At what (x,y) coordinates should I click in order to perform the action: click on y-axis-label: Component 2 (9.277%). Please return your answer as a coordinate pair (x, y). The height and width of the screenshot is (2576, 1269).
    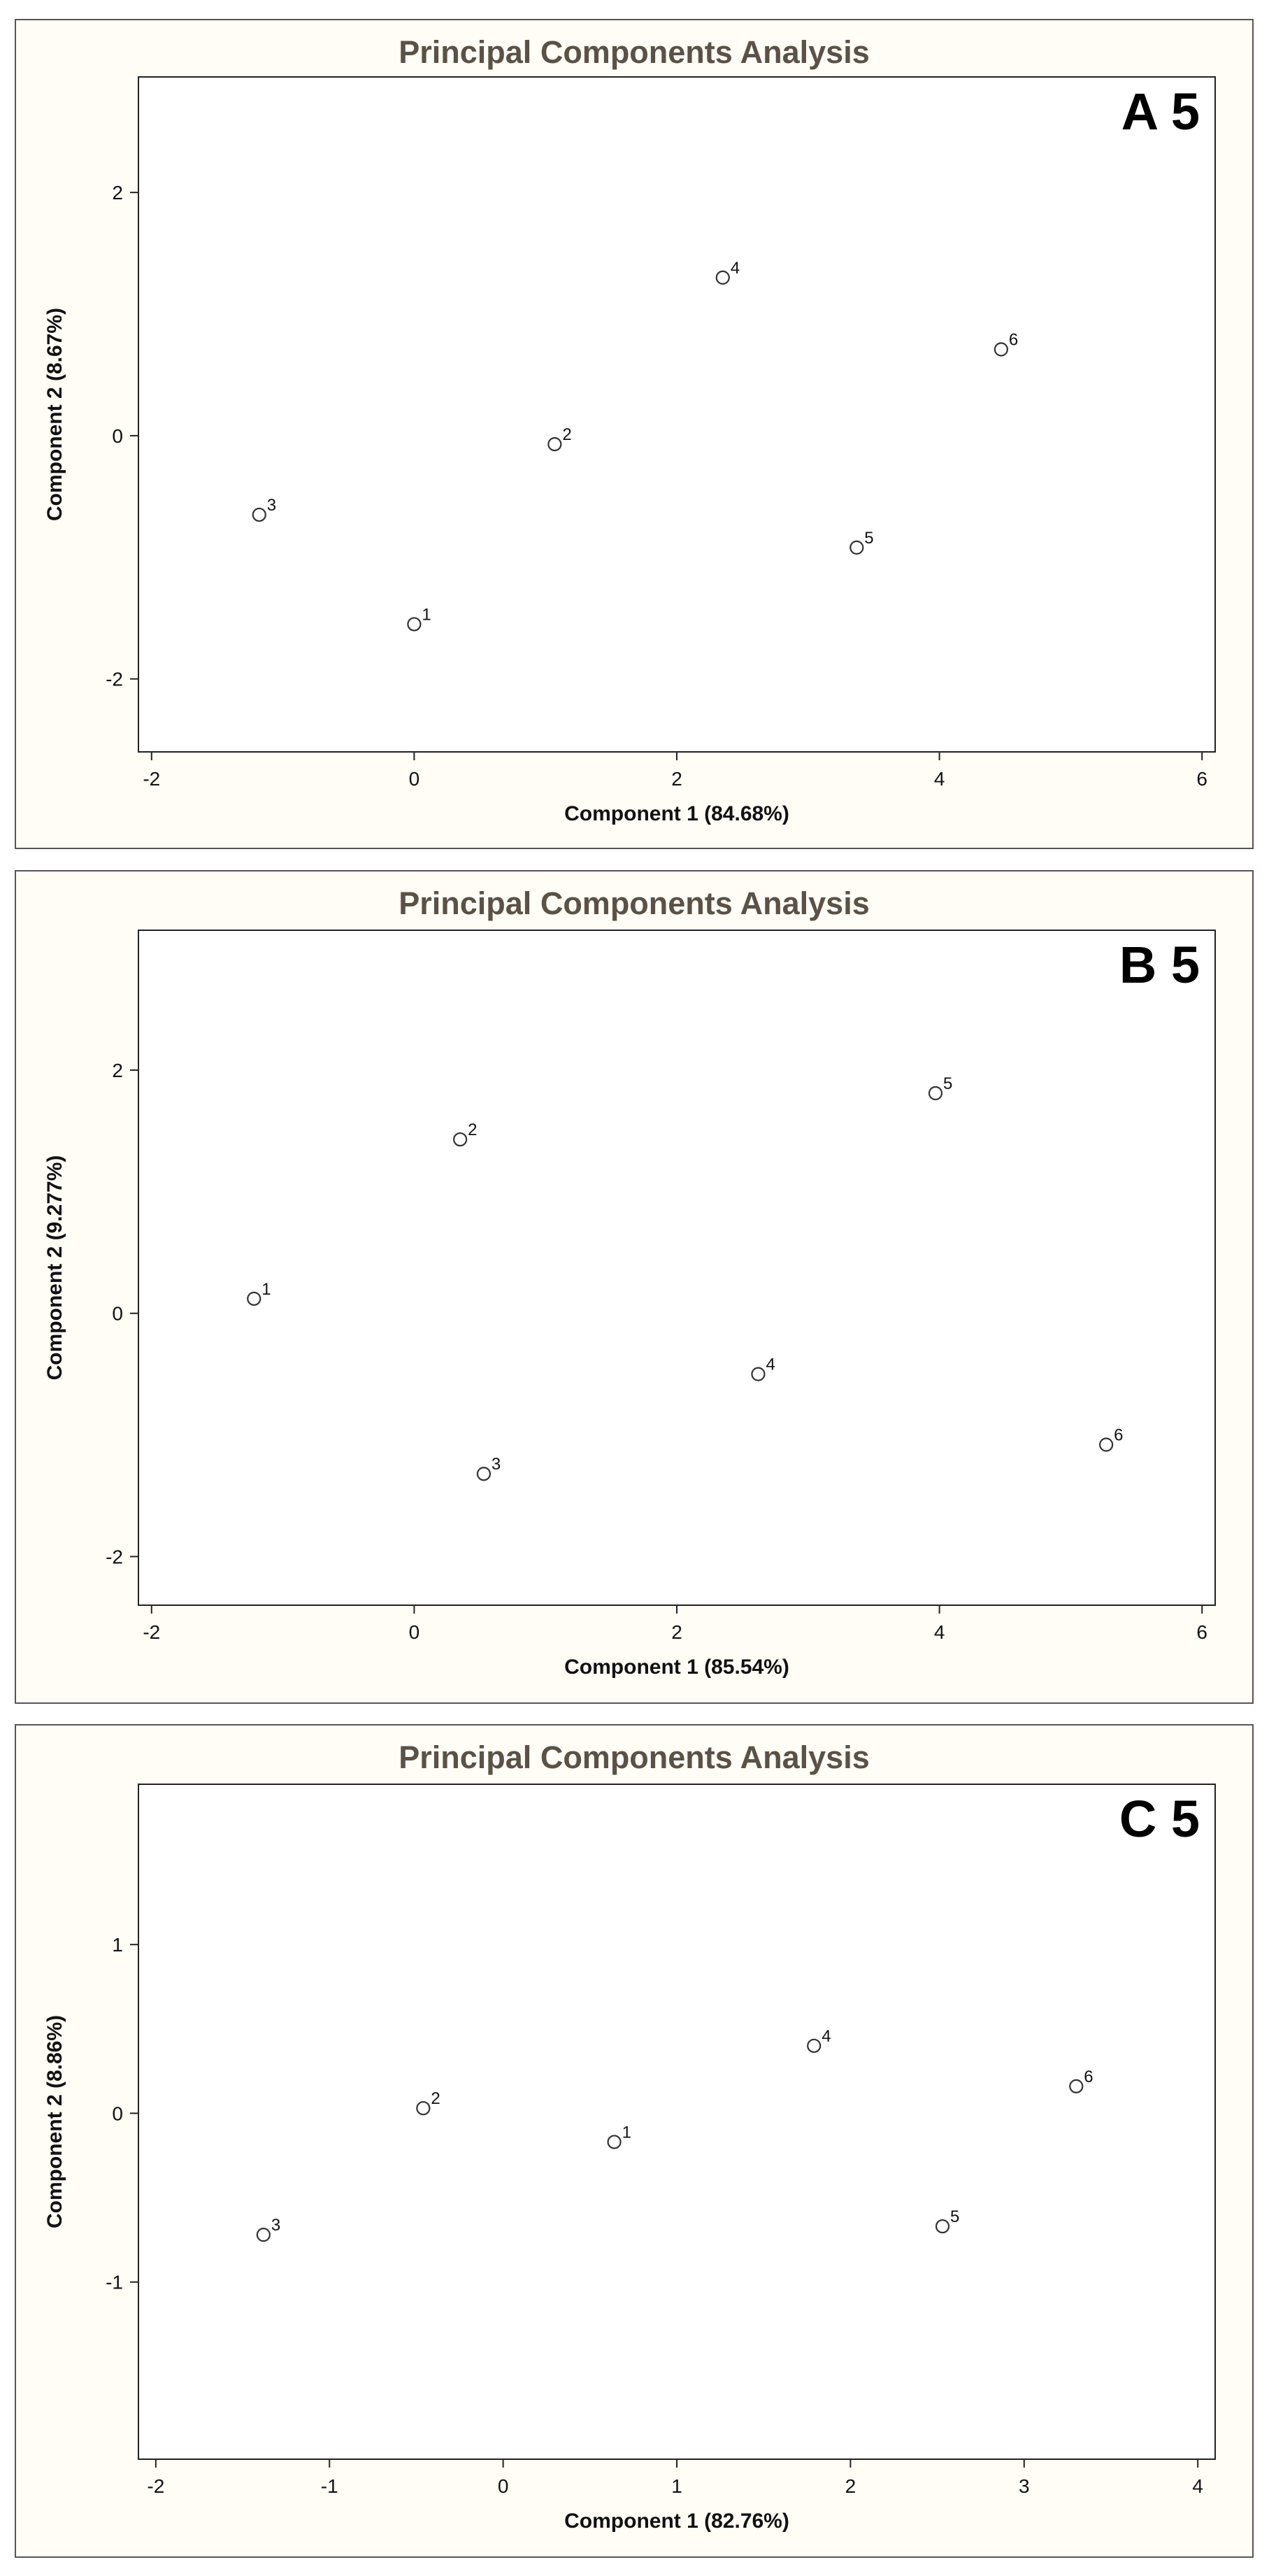
    Looking at the image, I should click on (54, 1268).